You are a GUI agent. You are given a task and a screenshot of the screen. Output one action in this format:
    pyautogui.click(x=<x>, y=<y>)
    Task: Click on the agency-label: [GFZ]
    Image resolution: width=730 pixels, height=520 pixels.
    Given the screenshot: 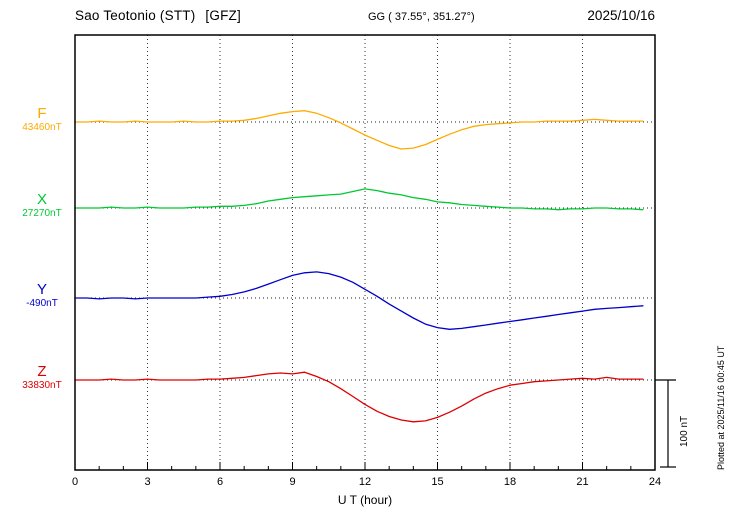 What is the action you would take?
    pyautogui.click(x=223, y=15)
    